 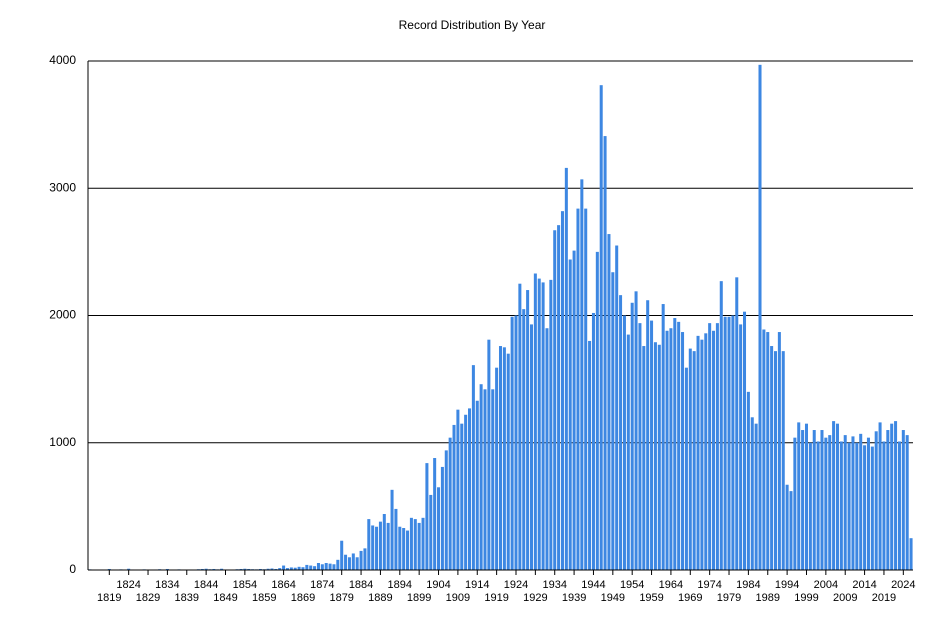 I want to click on x-tick-label: 1959, so click(x=651, y=598).